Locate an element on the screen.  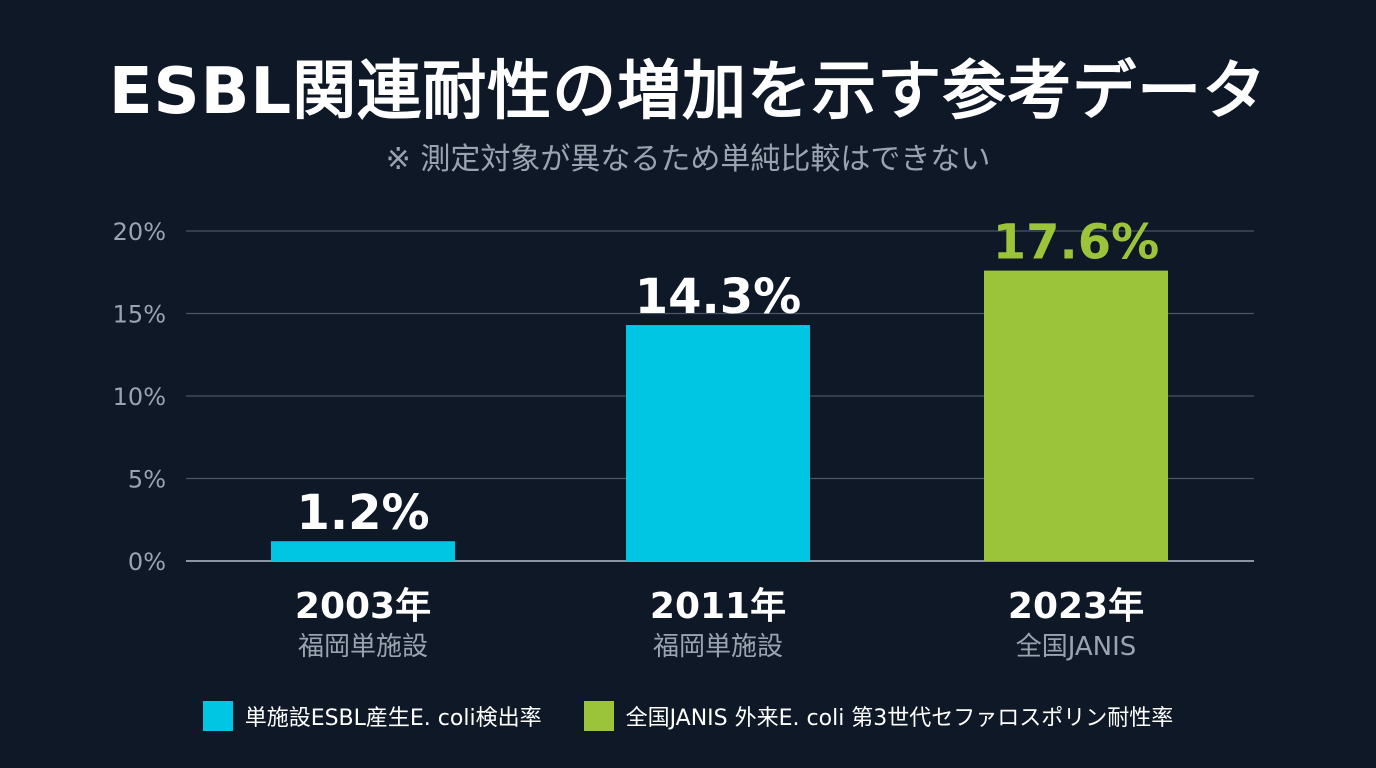
y-tick-label: 0% is located at coordinates (147, 562).